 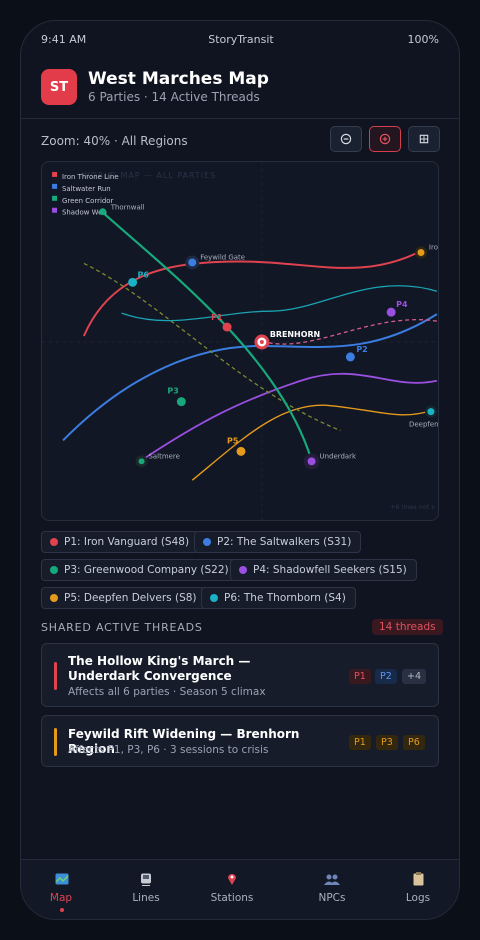 What do you see at coordinates (146, 898) in the screenshot?
I see `nav-item: Lines` at bounding box center [146, 898].